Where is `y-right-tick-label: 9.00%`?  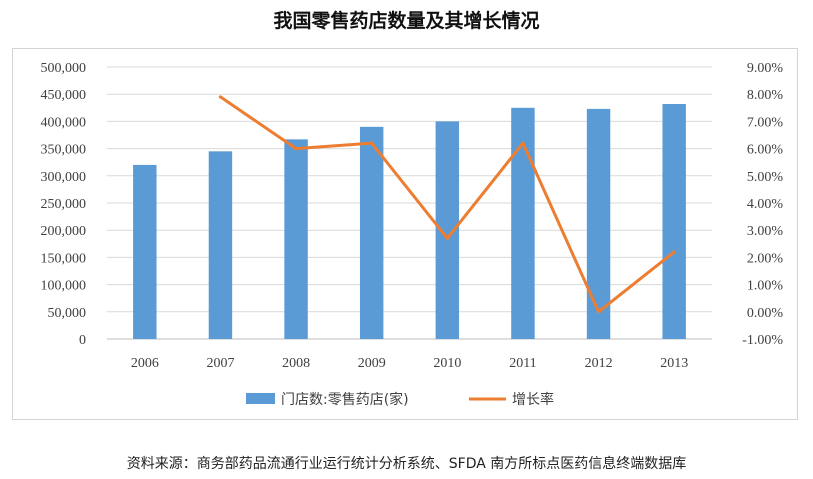 y-right-tick-label: 9.00% is located at coordinates (765, 68).